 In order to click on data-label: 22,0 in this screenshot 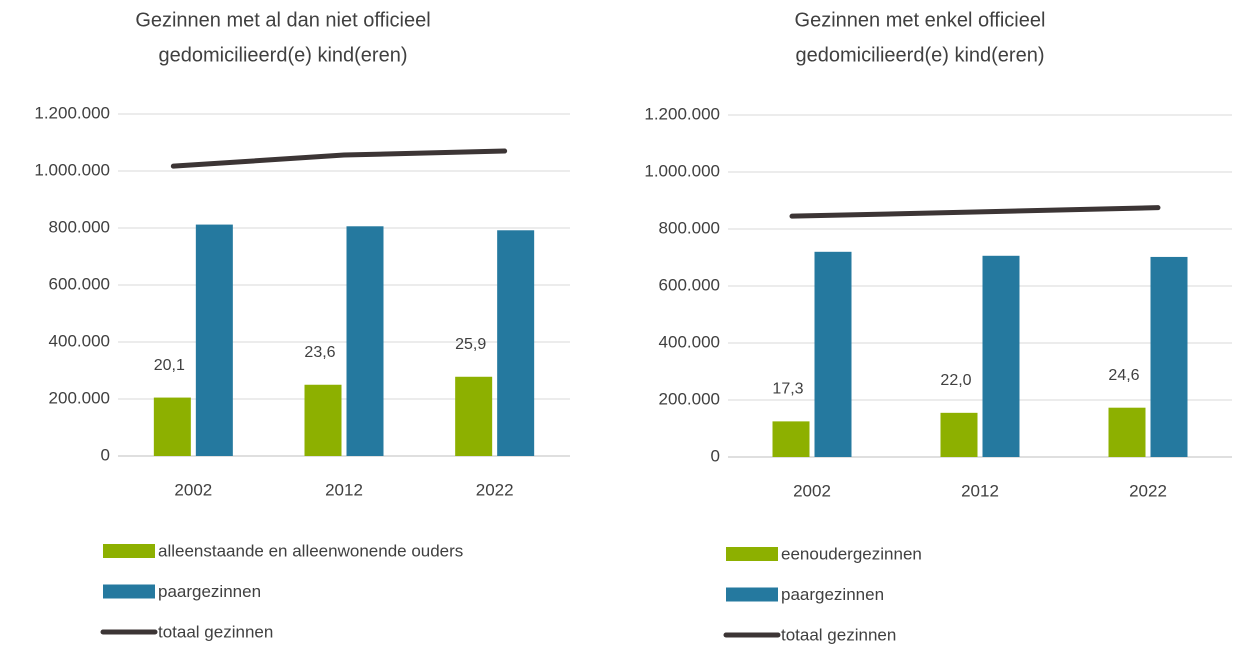, I will do `click(955, 380)`.